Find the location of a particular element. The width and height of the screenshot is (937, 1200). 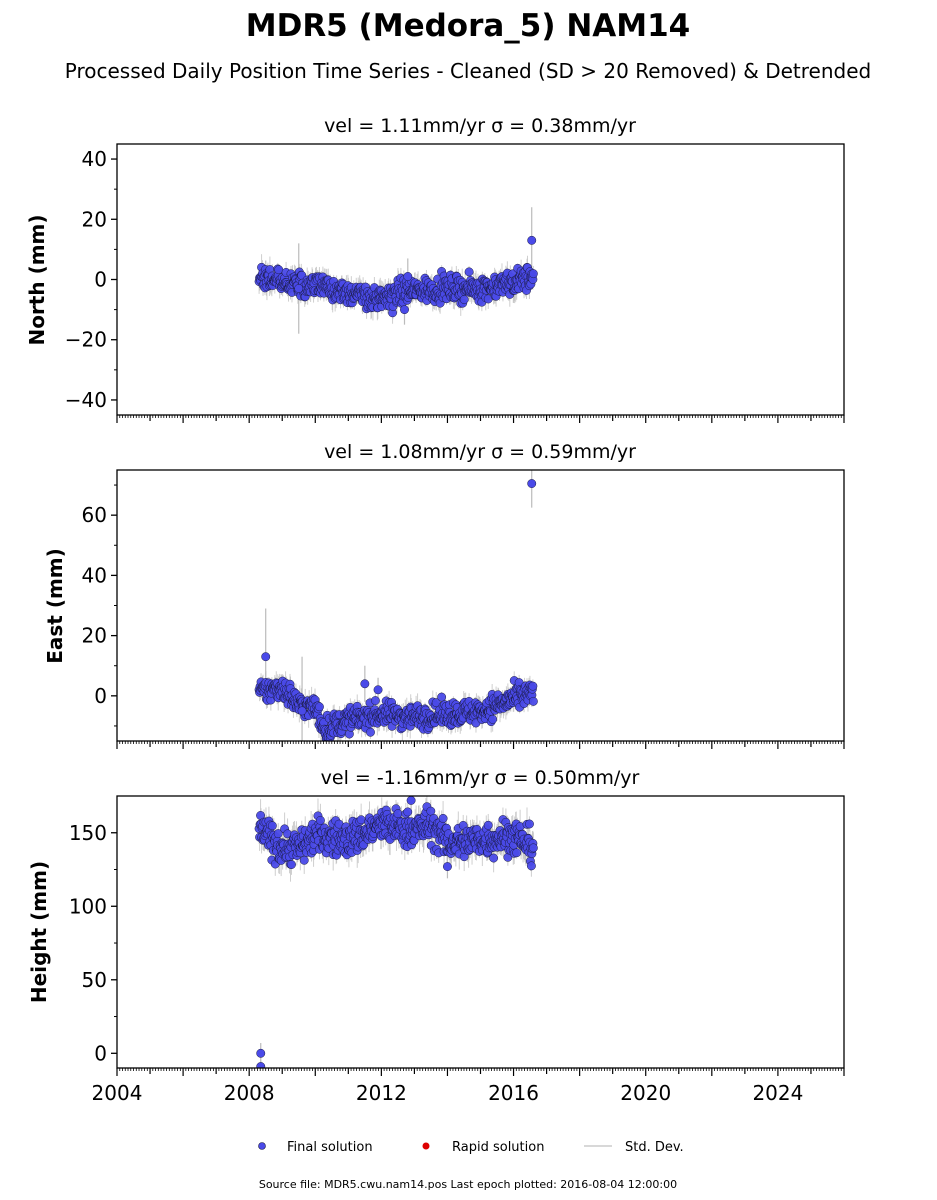

height-panel-title: vel = -1.16mm/yr σ = 0.50mm/yr is located at coordinates (480, 778).